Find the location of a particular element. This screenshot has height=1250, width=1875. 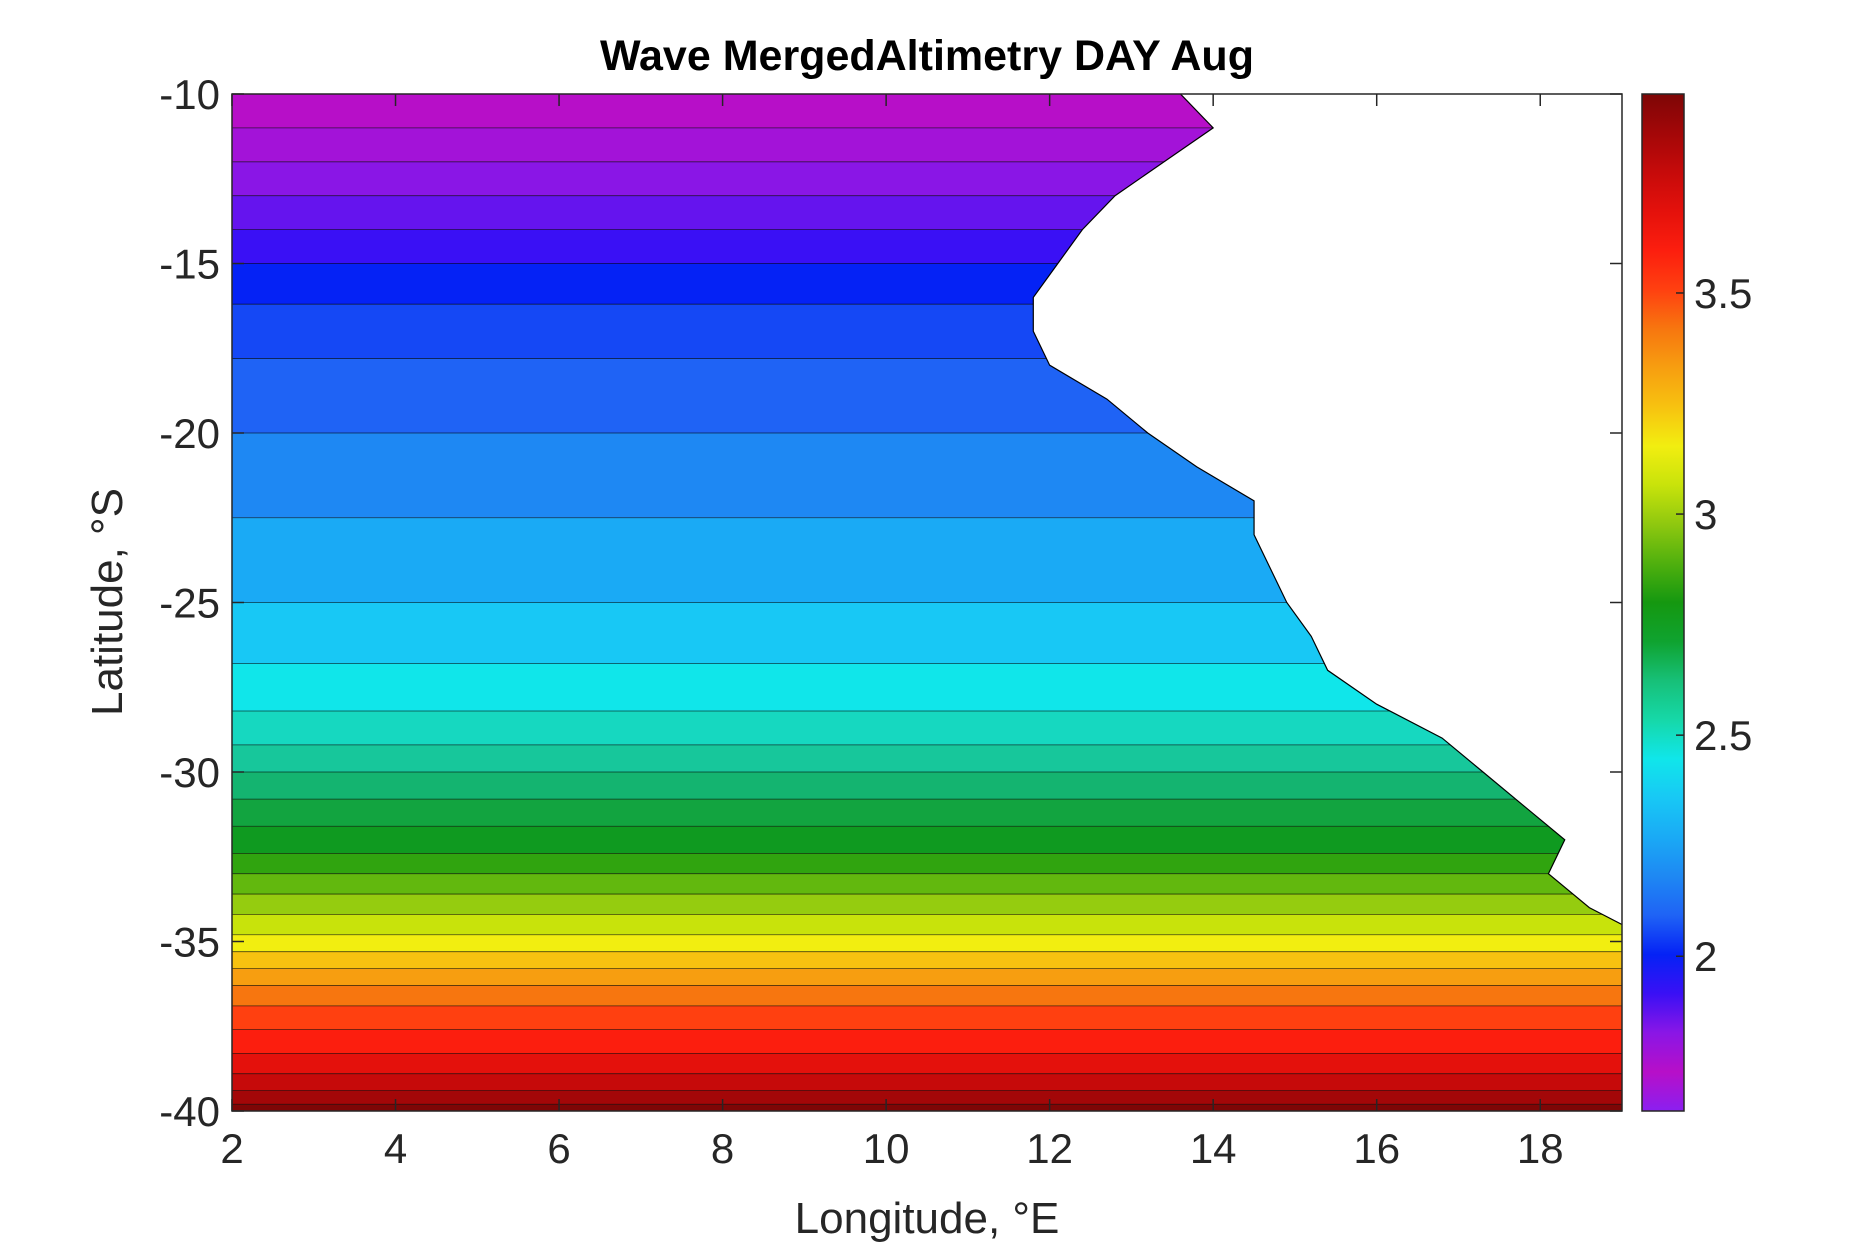

x-tick-label: 14 is located at coordinates (1213, 1148).